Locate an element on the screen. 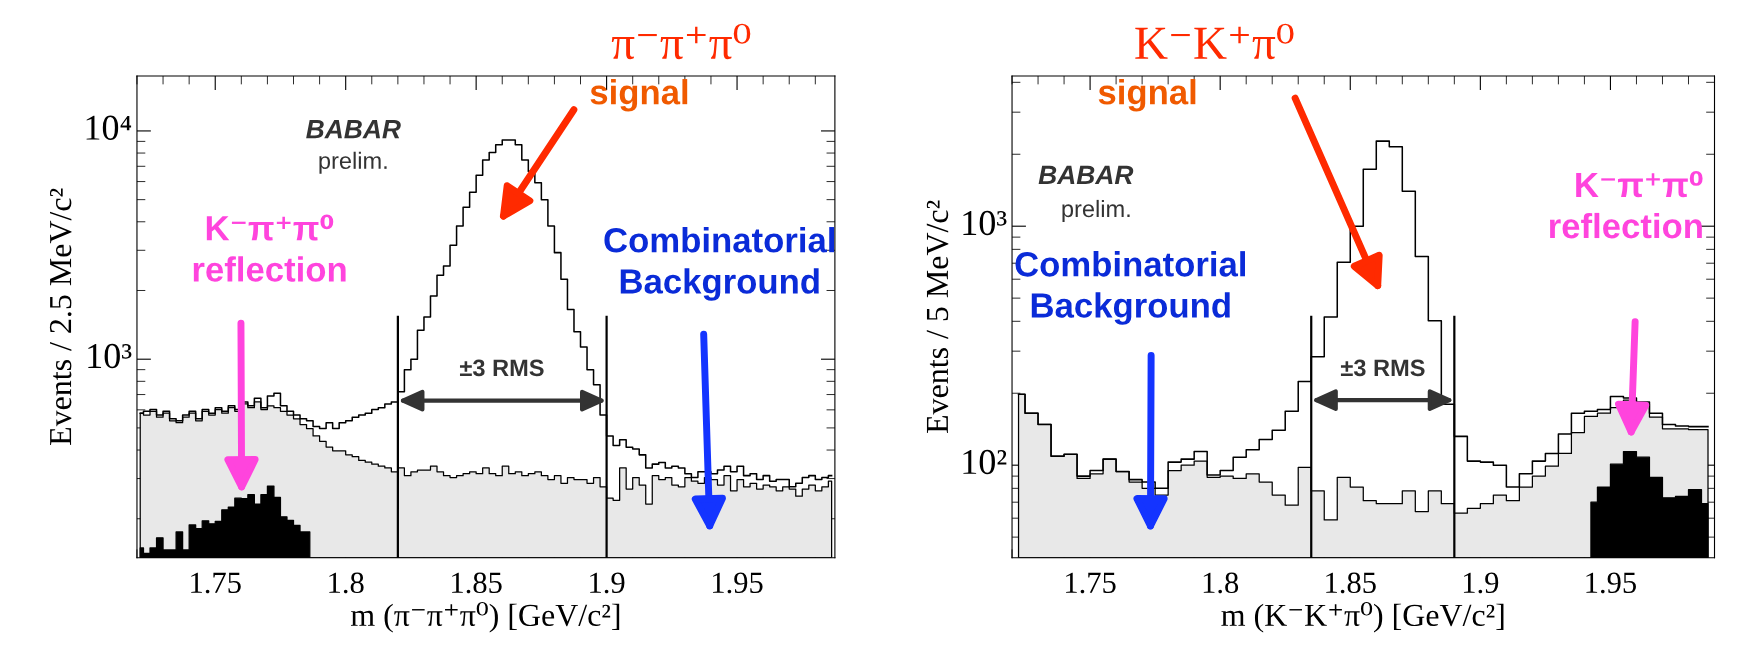  x-axis-title: m (K⁻K⁺π⁰) [GeV/c²] is located at coordinates (1362, 617).